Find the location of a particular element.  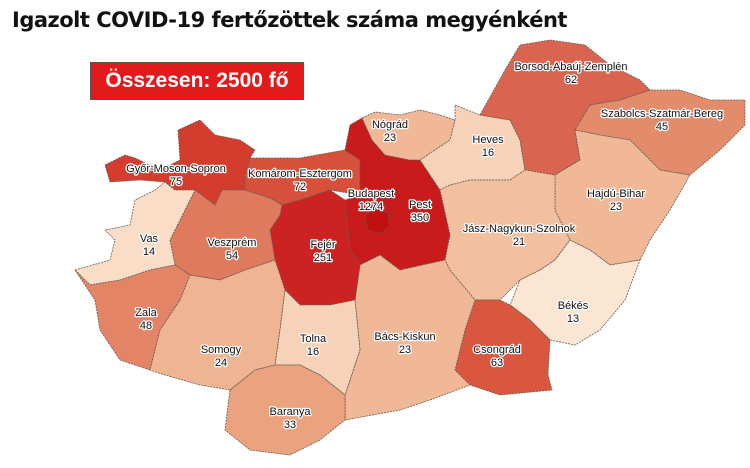

county-name-label: Hajdú-Bihar is located at coordinates (616, 194).